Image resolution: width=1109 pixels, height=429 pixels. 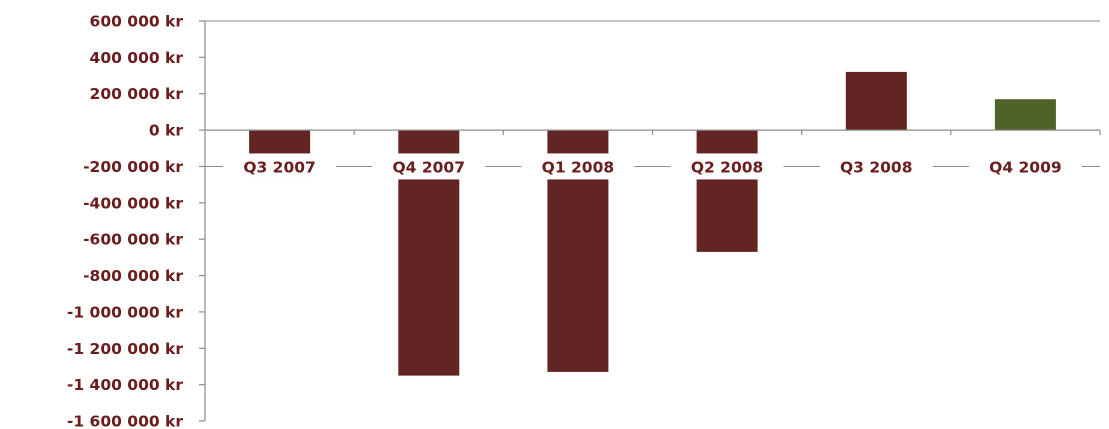 I want to click on x-tick-label: Q3 2007, so click(x=279, y=167).